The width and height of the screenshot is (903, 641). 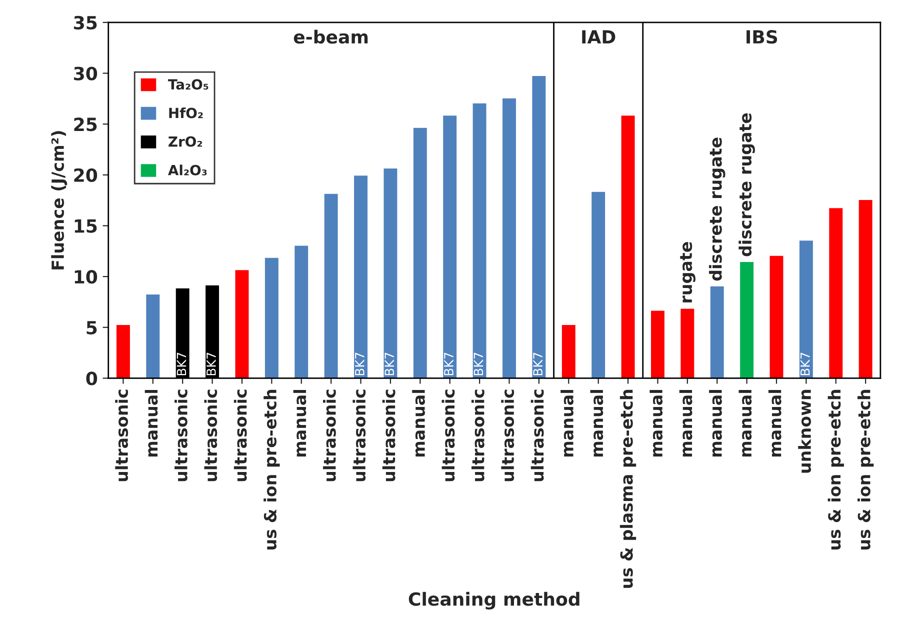 What do you see at coordinates (628, 489) in the screenshot?
I see `x-tick-label: us & plasma pre-etch` at bounding box center [628, 489].